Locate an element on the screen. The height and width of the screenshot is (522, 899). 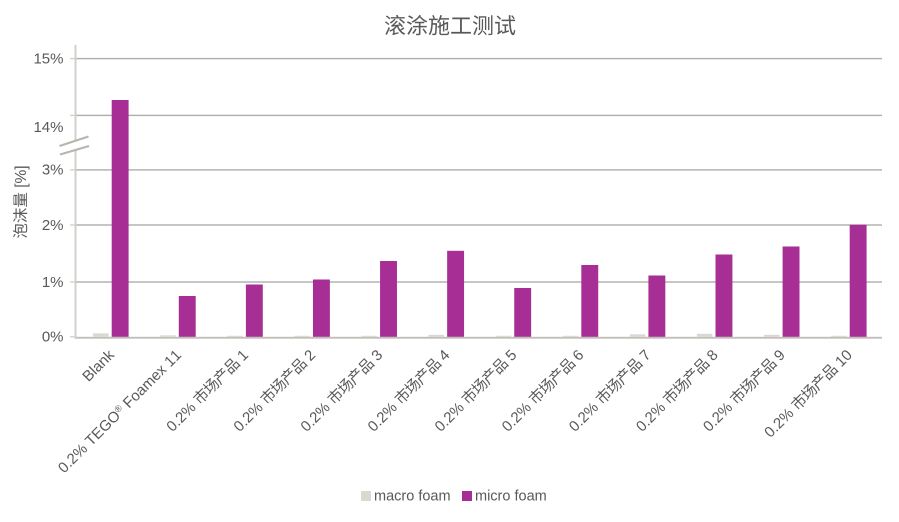
svg-text: 14% is located at coordinates (48, 127).